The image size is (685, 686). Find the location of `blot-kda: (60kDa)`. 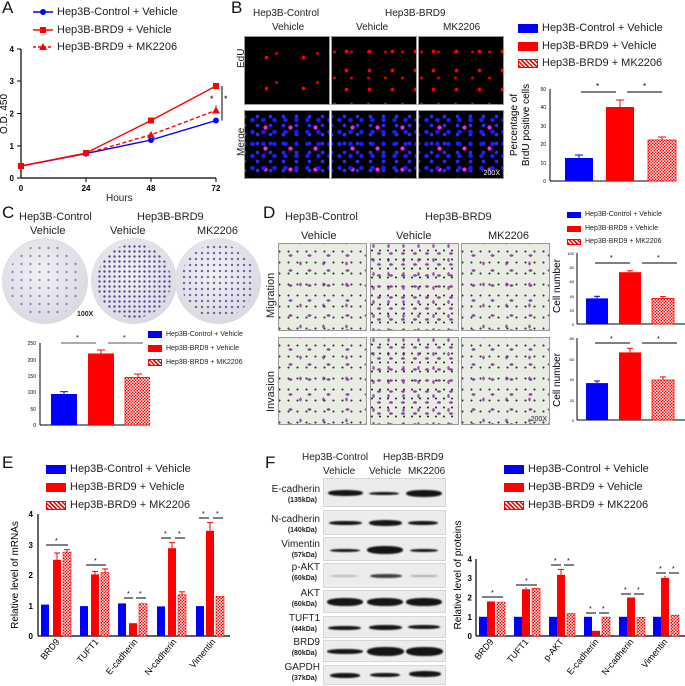

blot-kda: (60kDa) is located at coordinates (304, 578).